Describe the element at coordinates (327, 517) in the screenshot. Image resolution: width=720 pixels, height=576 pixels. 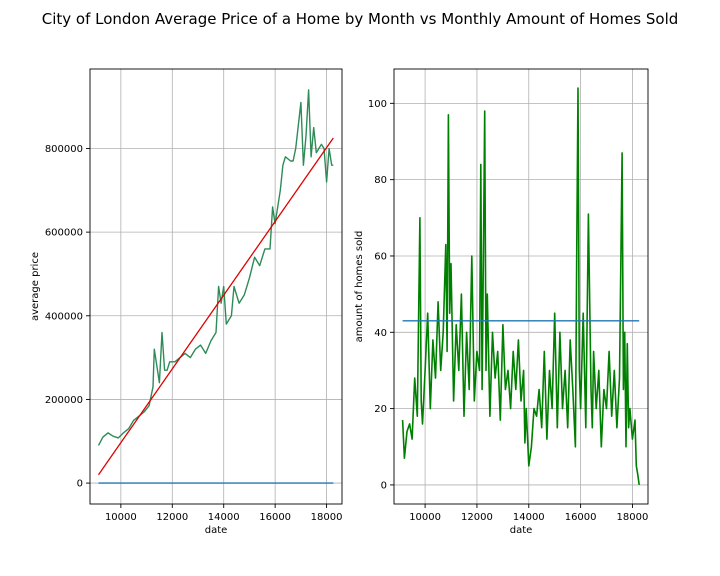
I see `price-xtick-label-4: 18000` at that location.